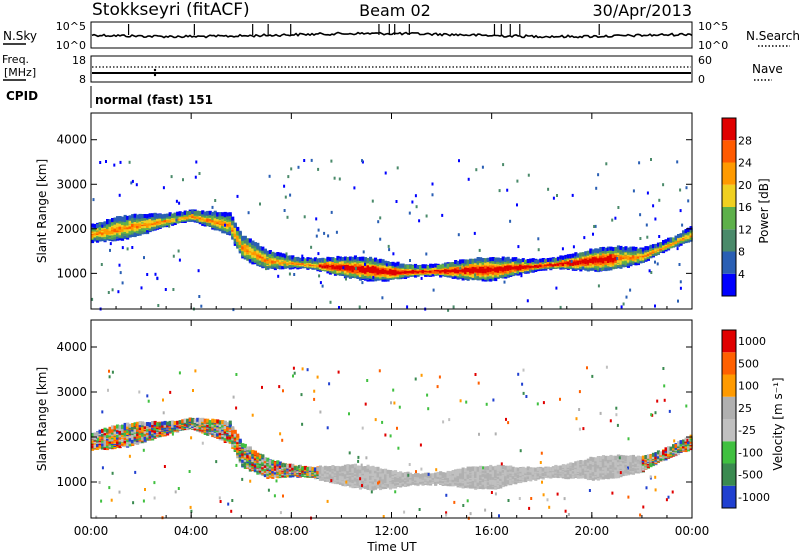  What do you see at coordinates (745, 185) in the screenshot?
I see `colorbar-tick-label: 20` at bounding box center [745, 185].